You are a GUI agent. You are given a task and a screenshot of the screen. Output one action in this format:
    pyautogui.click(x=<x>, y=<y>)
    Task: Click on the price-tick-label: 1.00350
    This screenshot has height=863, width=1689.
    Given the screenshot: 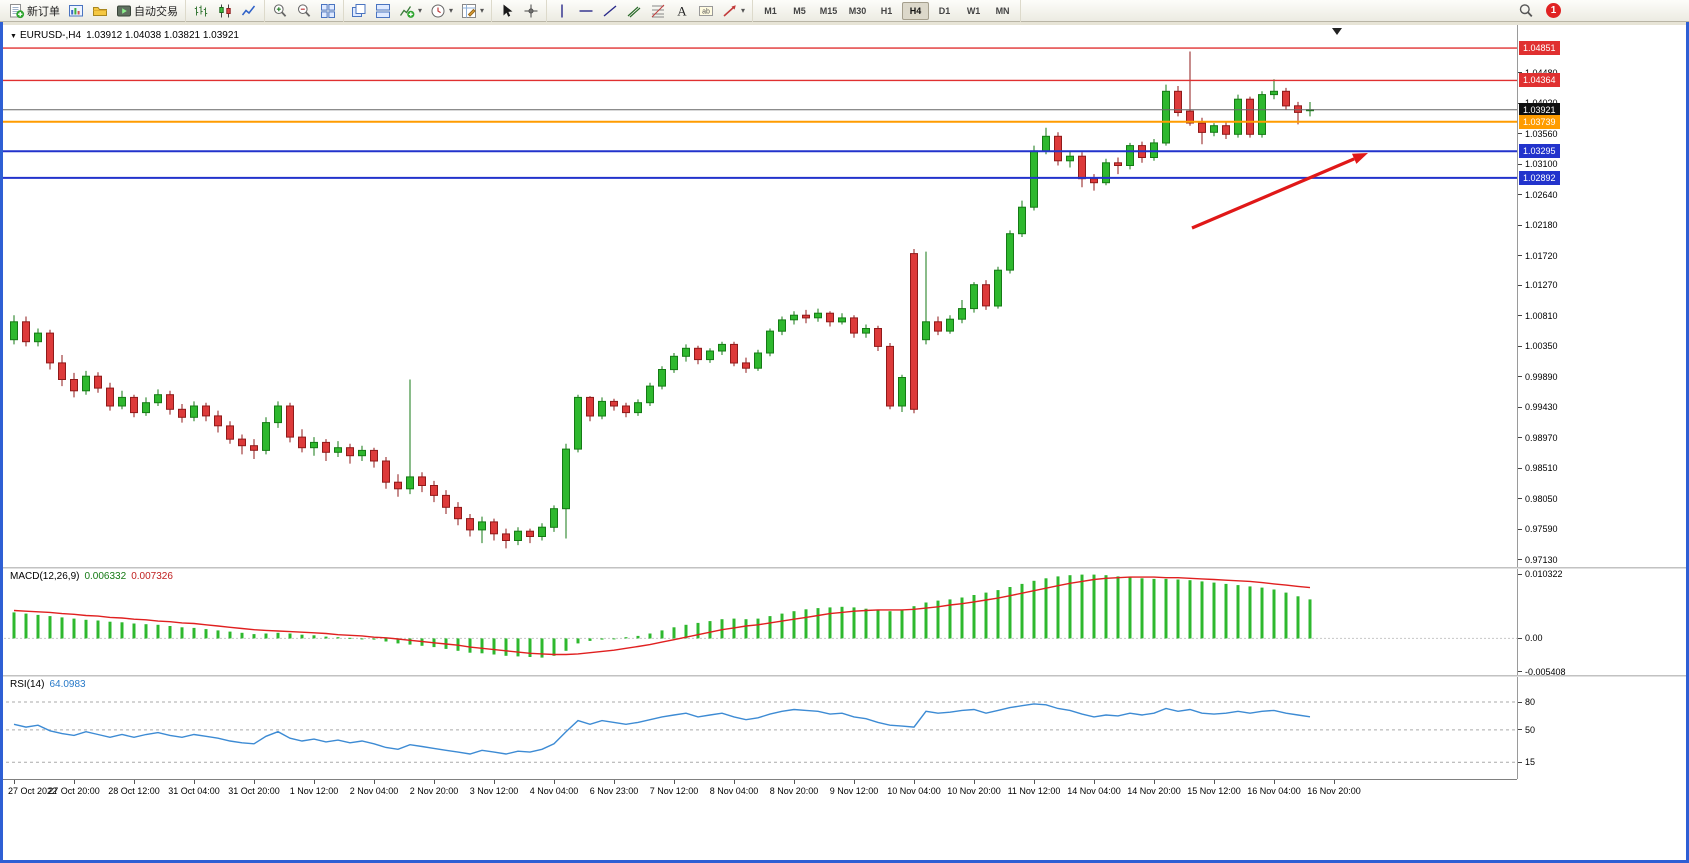 What is the action you would take?
    pyautogui.click(x=1541, y=346)
    